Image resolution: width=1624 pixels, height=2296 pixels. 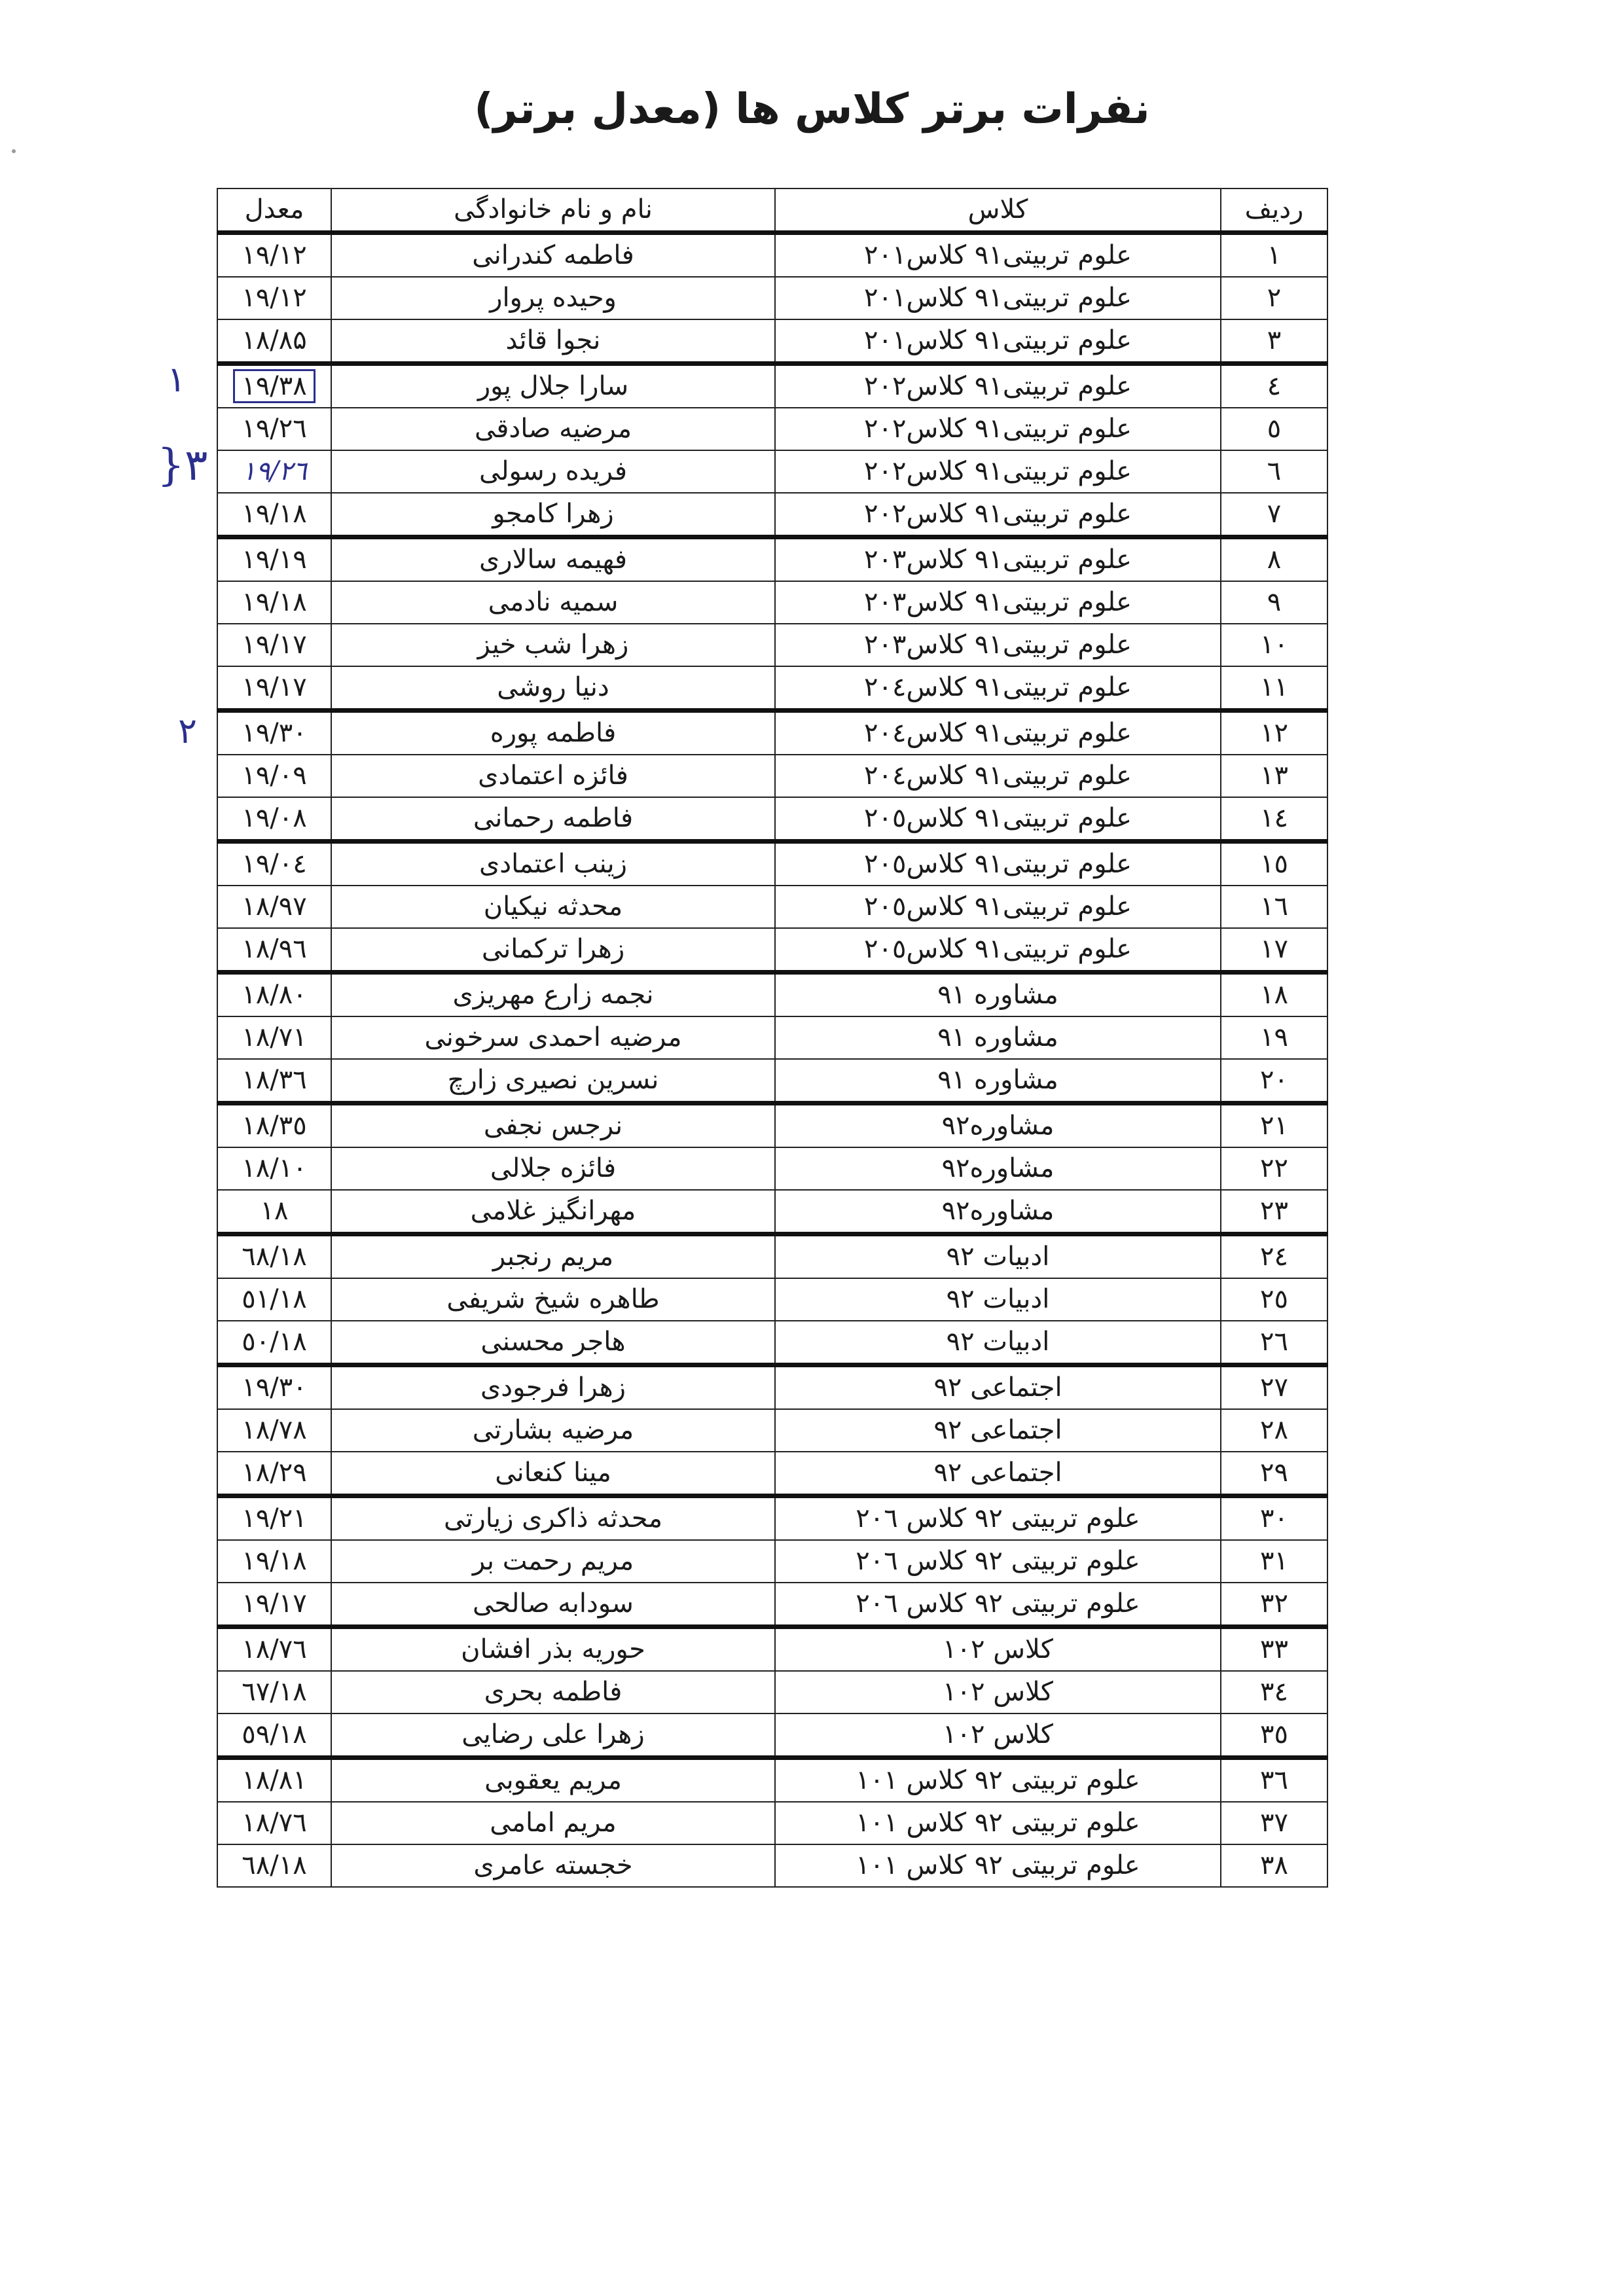 I want to click on cell-average-text: ۱۸/٦۷, so click(x=274, y=1692).